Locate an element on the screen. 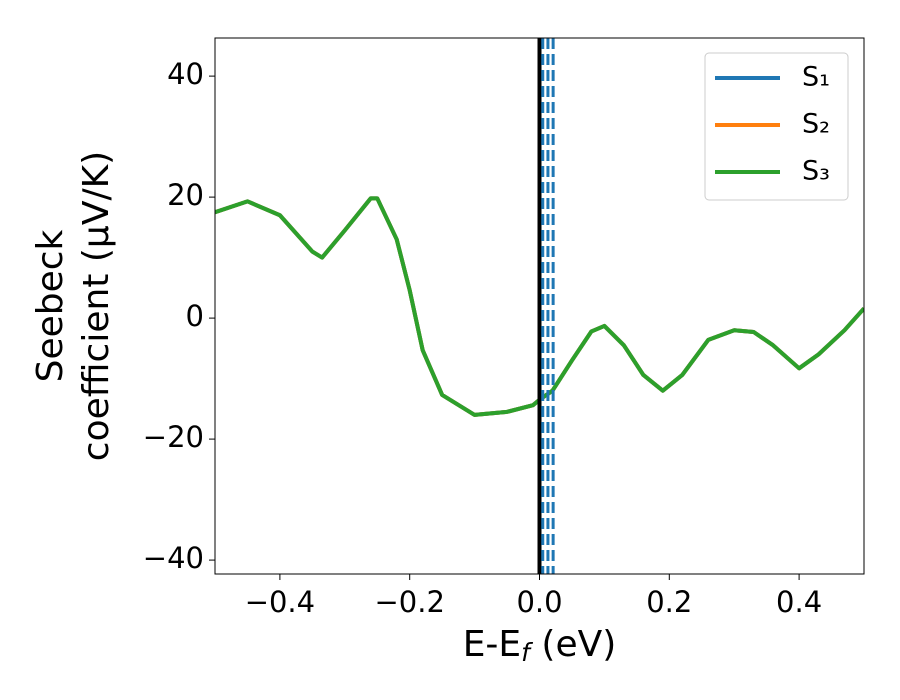 Image resolution: width=900 pixels, height=700 pixels. x-axis-label: E-Ef (eV) is located at coordinates (540, 645).